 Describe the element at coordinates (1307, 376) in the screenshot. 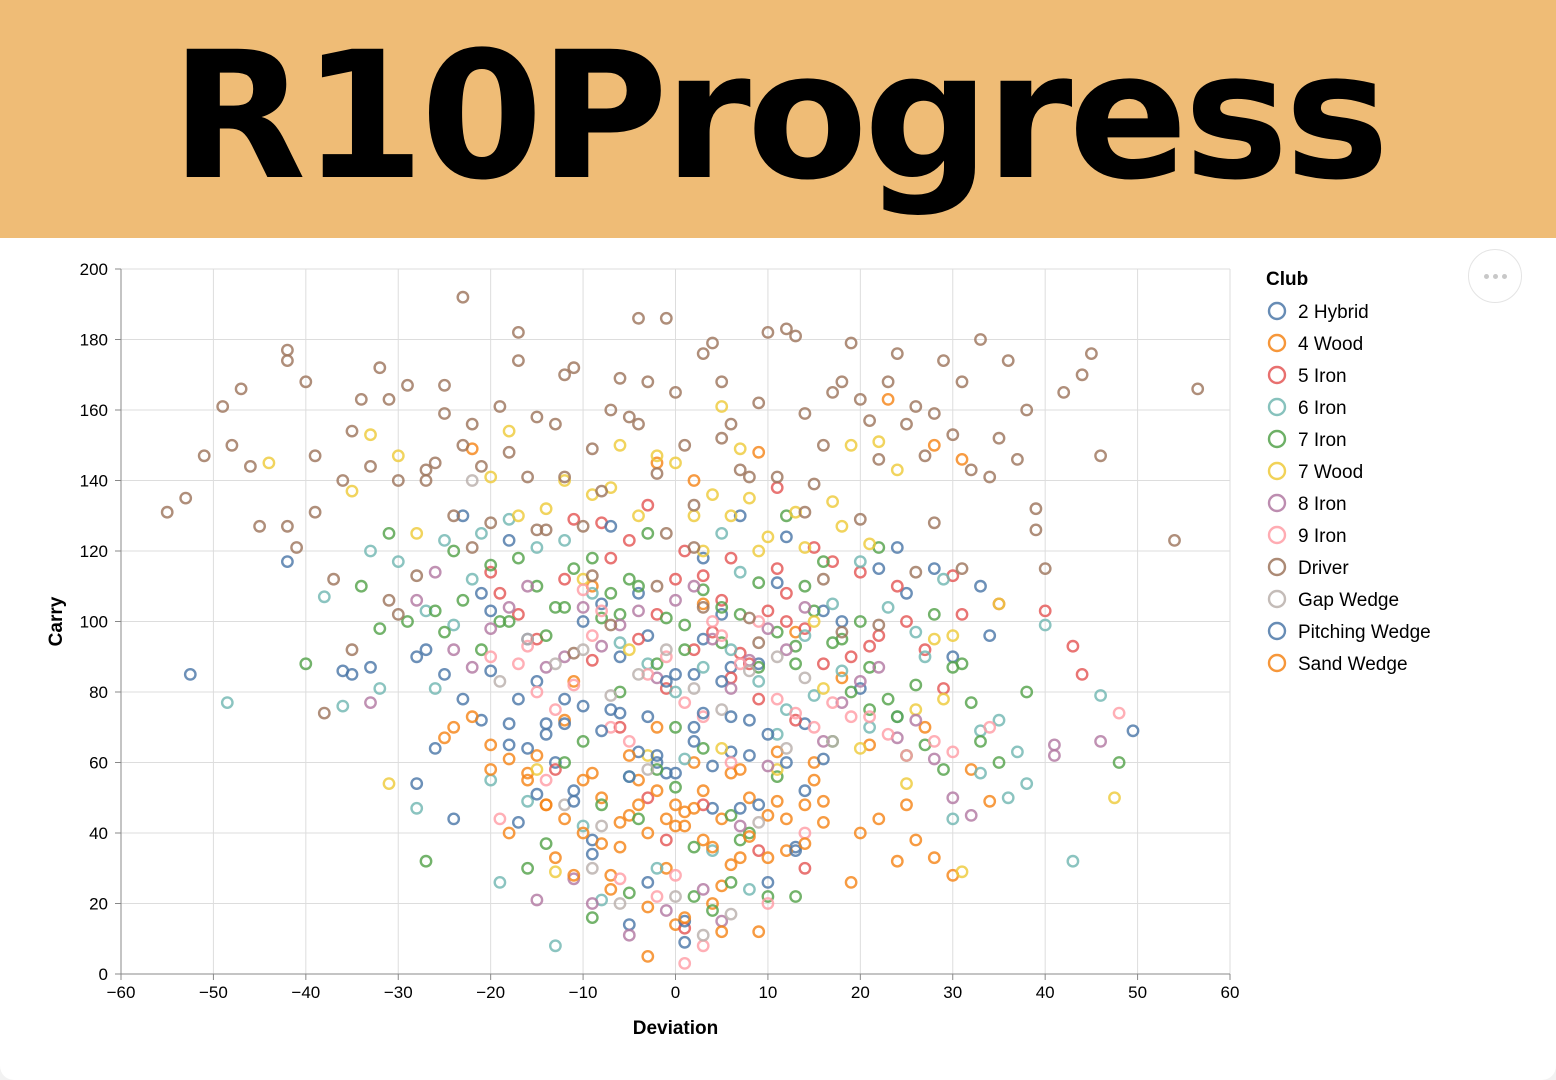

I see `legend-item: 5 Iron` at that location.